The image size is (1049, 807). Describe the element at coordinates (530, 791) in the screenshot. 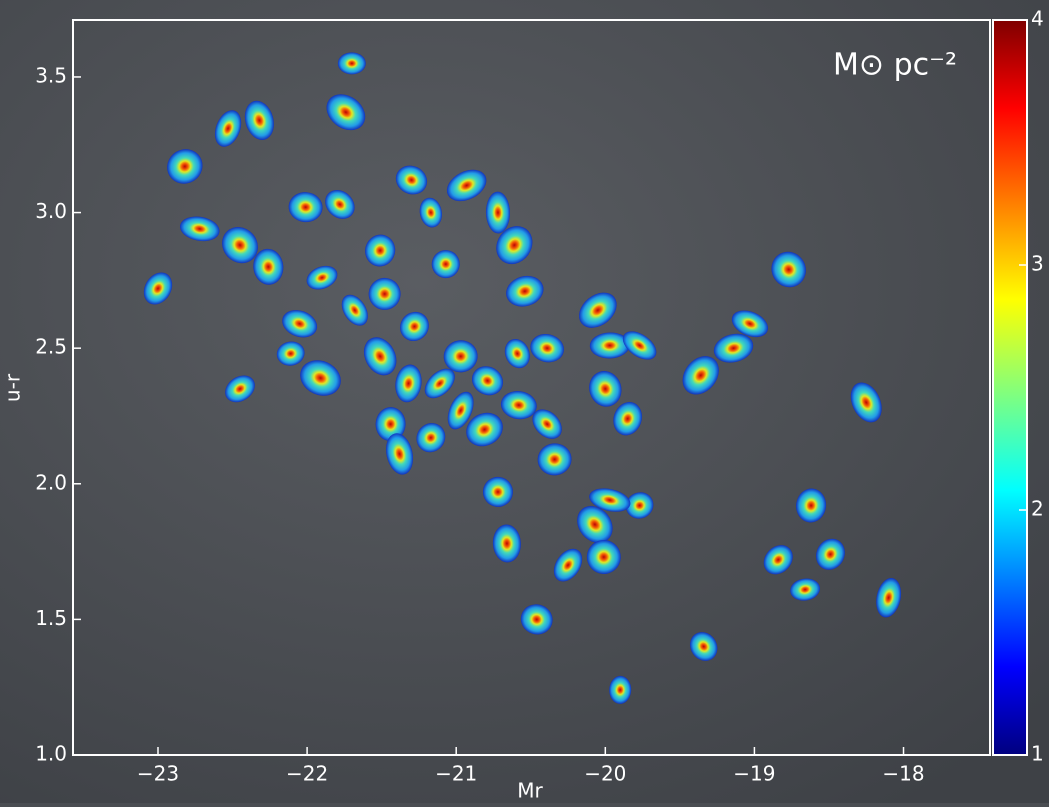

I see `x-axis-label: Mr` at that location.